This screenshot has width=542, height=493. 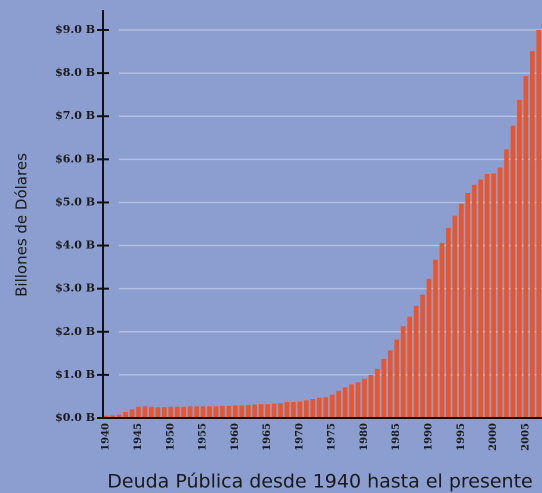 What do you see at coordinates (299, 437) in the screenshot?
I see `x-tick-label: 1970` at bounding box center [299, 437].